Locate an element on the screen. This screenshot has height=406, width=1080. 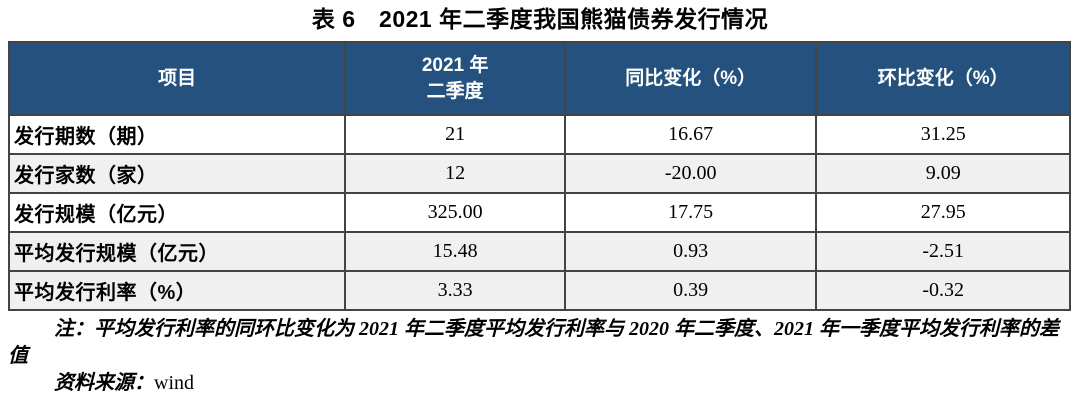
col-header-2021-q2-line2: 二季度 is located at coordinates (455, 91).